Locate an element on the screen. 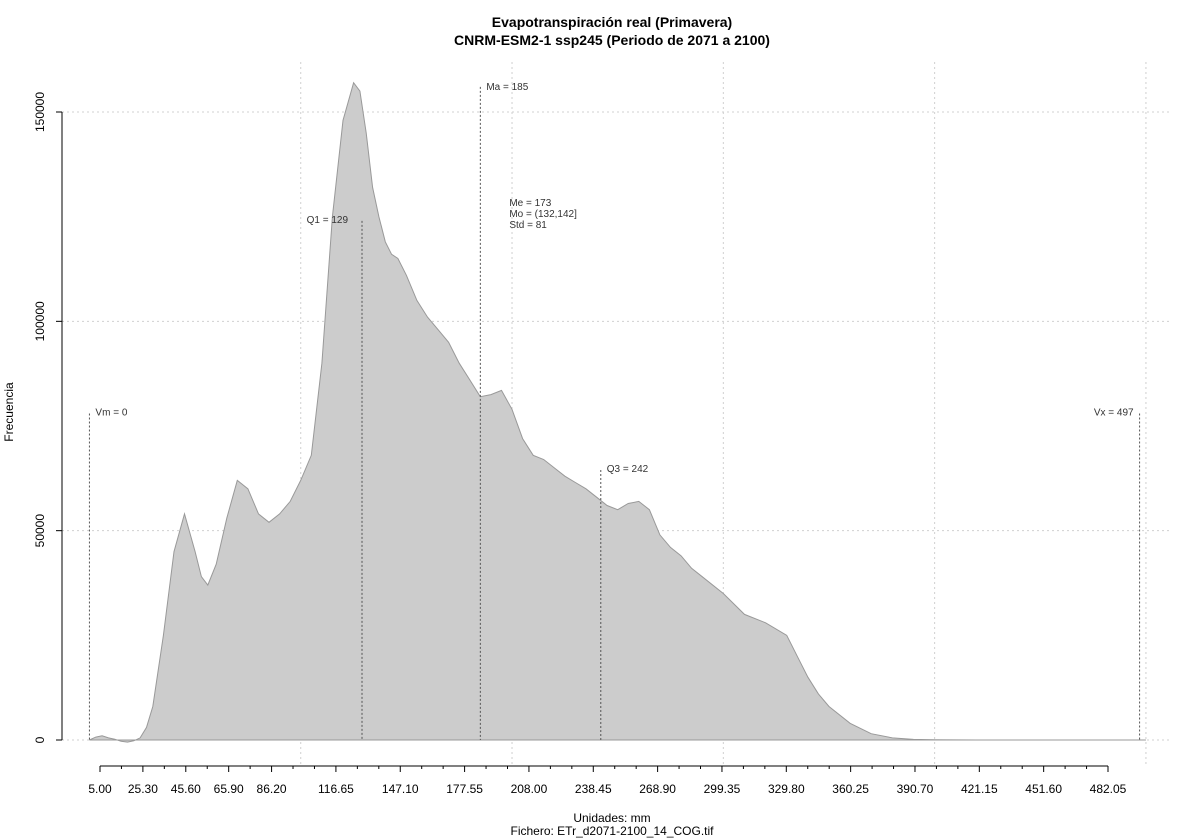 The width and height of the screenshot is (1200, 840). x-tick-label: 360.25 is located at coordinates (850, 789).